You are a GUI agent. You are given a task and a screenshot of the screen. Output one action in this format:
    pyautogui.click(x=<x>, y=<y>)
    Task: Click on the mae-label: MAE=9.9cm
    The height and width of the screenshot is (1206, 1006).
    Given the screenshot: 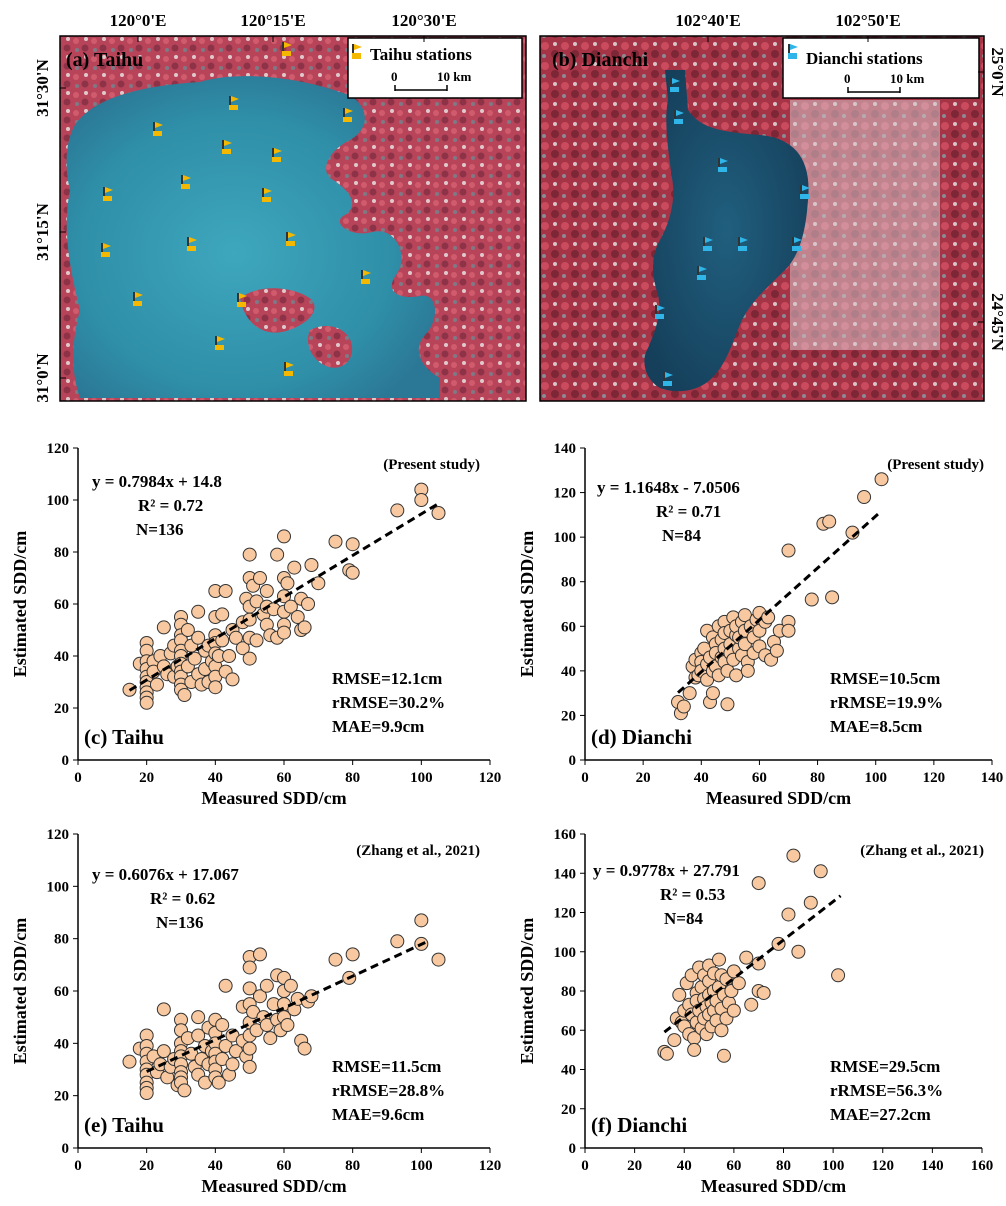 What is the action you would take?
    pyautogui.click(x=378, y=726)
    